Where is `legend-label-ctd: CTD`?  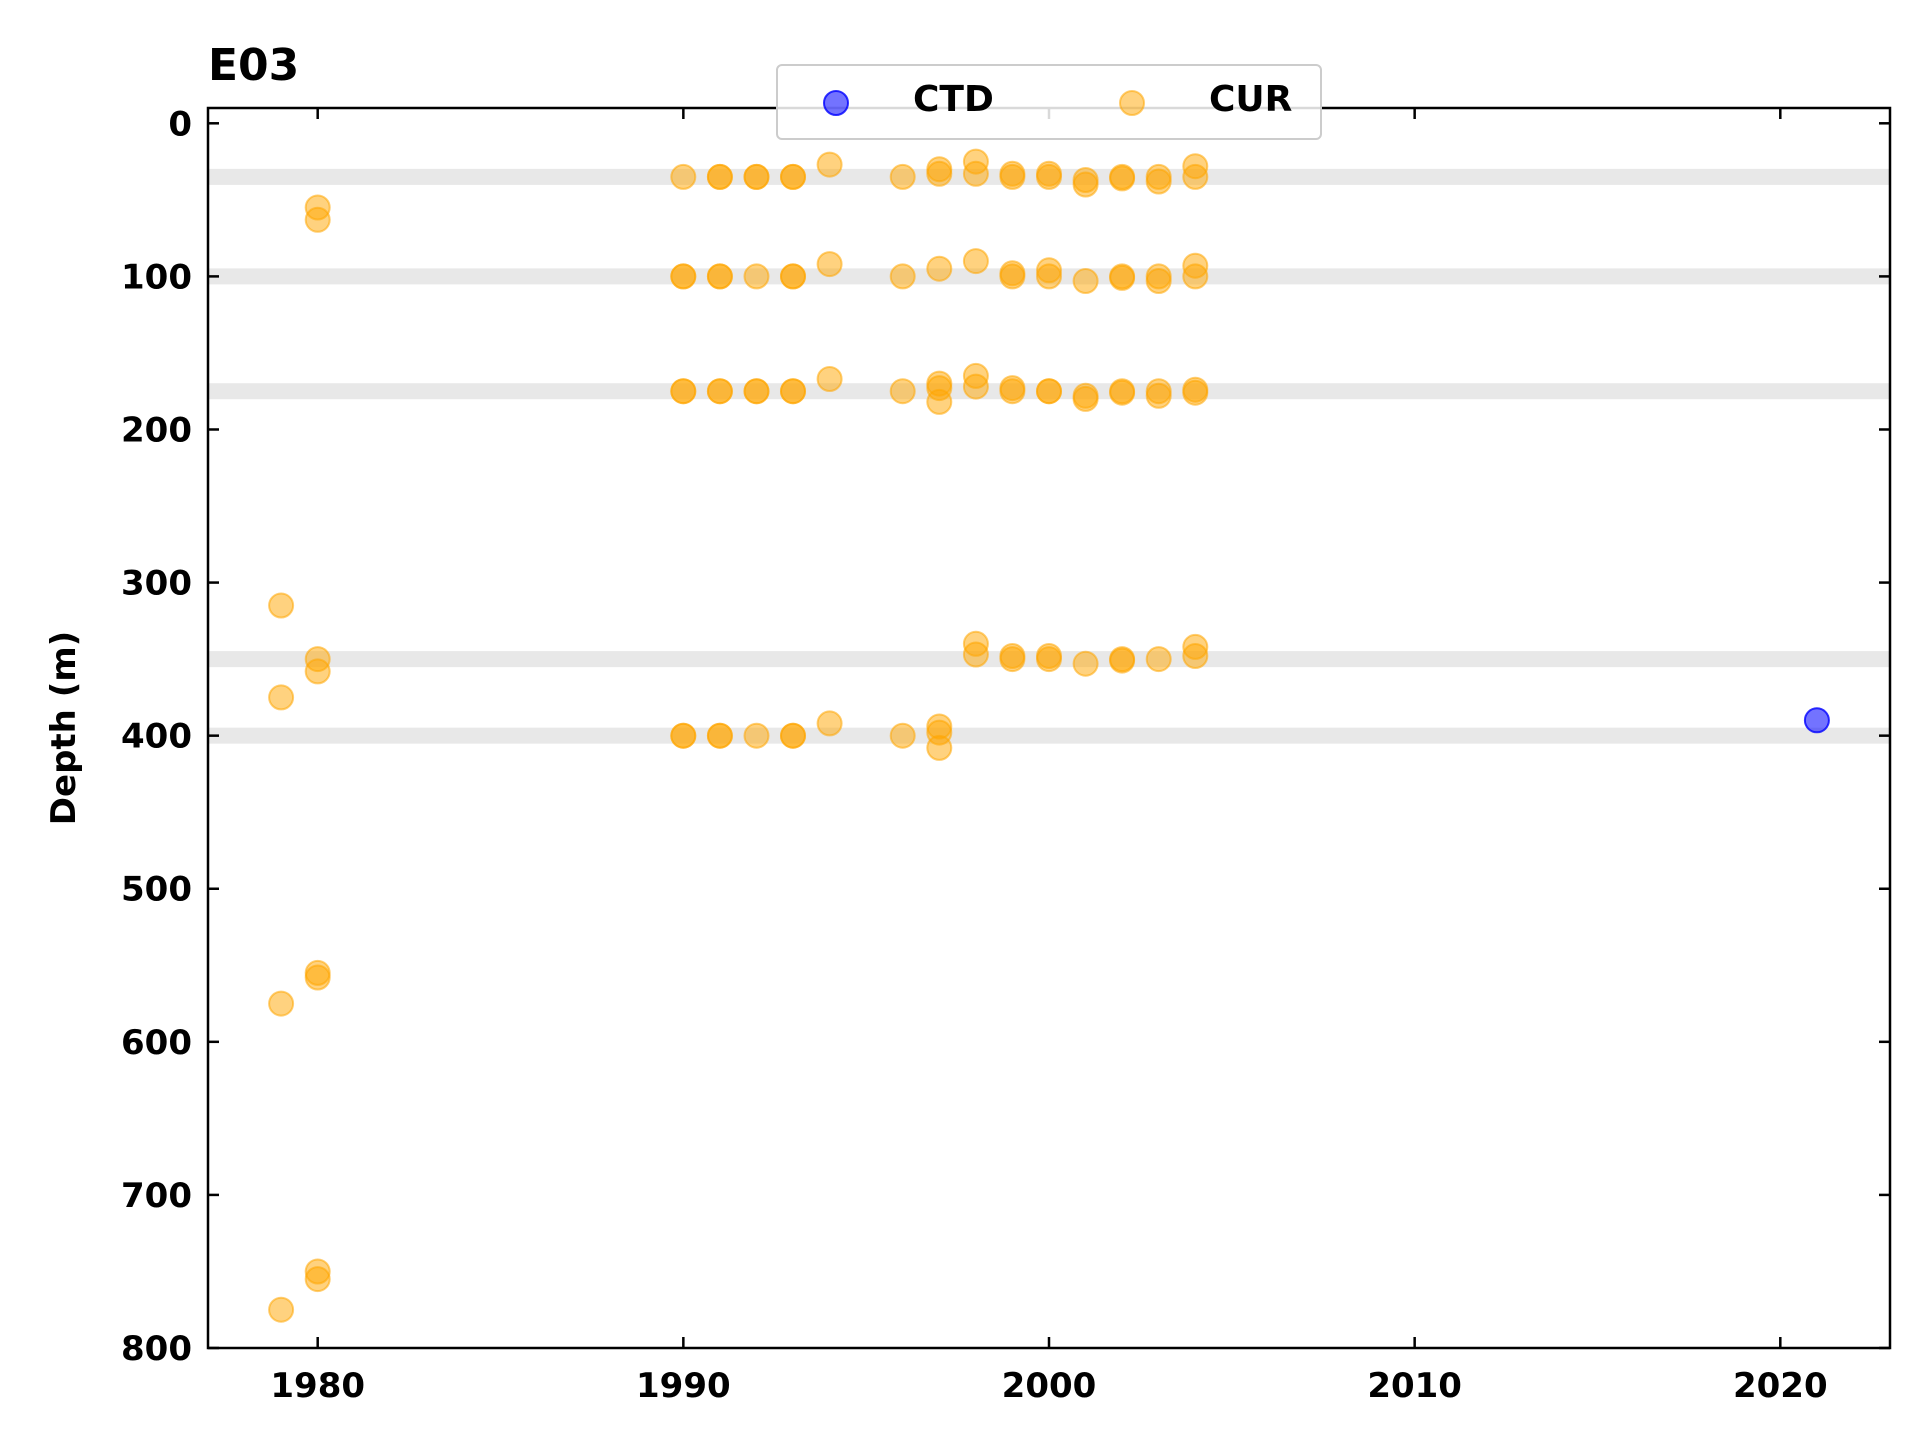 legend-label-ctd: CTD is located at coordinates (953, 99).